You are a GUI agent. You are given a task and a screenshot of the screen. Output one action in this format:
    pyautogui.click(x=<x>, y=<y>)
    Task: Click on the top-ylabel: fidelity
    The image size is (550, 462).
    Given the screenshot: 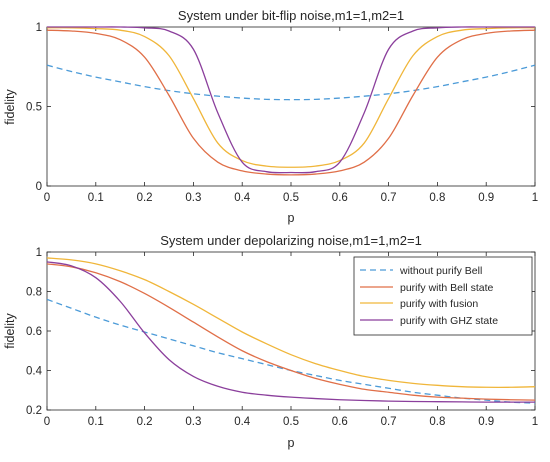 What is the action you would take?
    pyautogui.click(x=10, y=107)
    